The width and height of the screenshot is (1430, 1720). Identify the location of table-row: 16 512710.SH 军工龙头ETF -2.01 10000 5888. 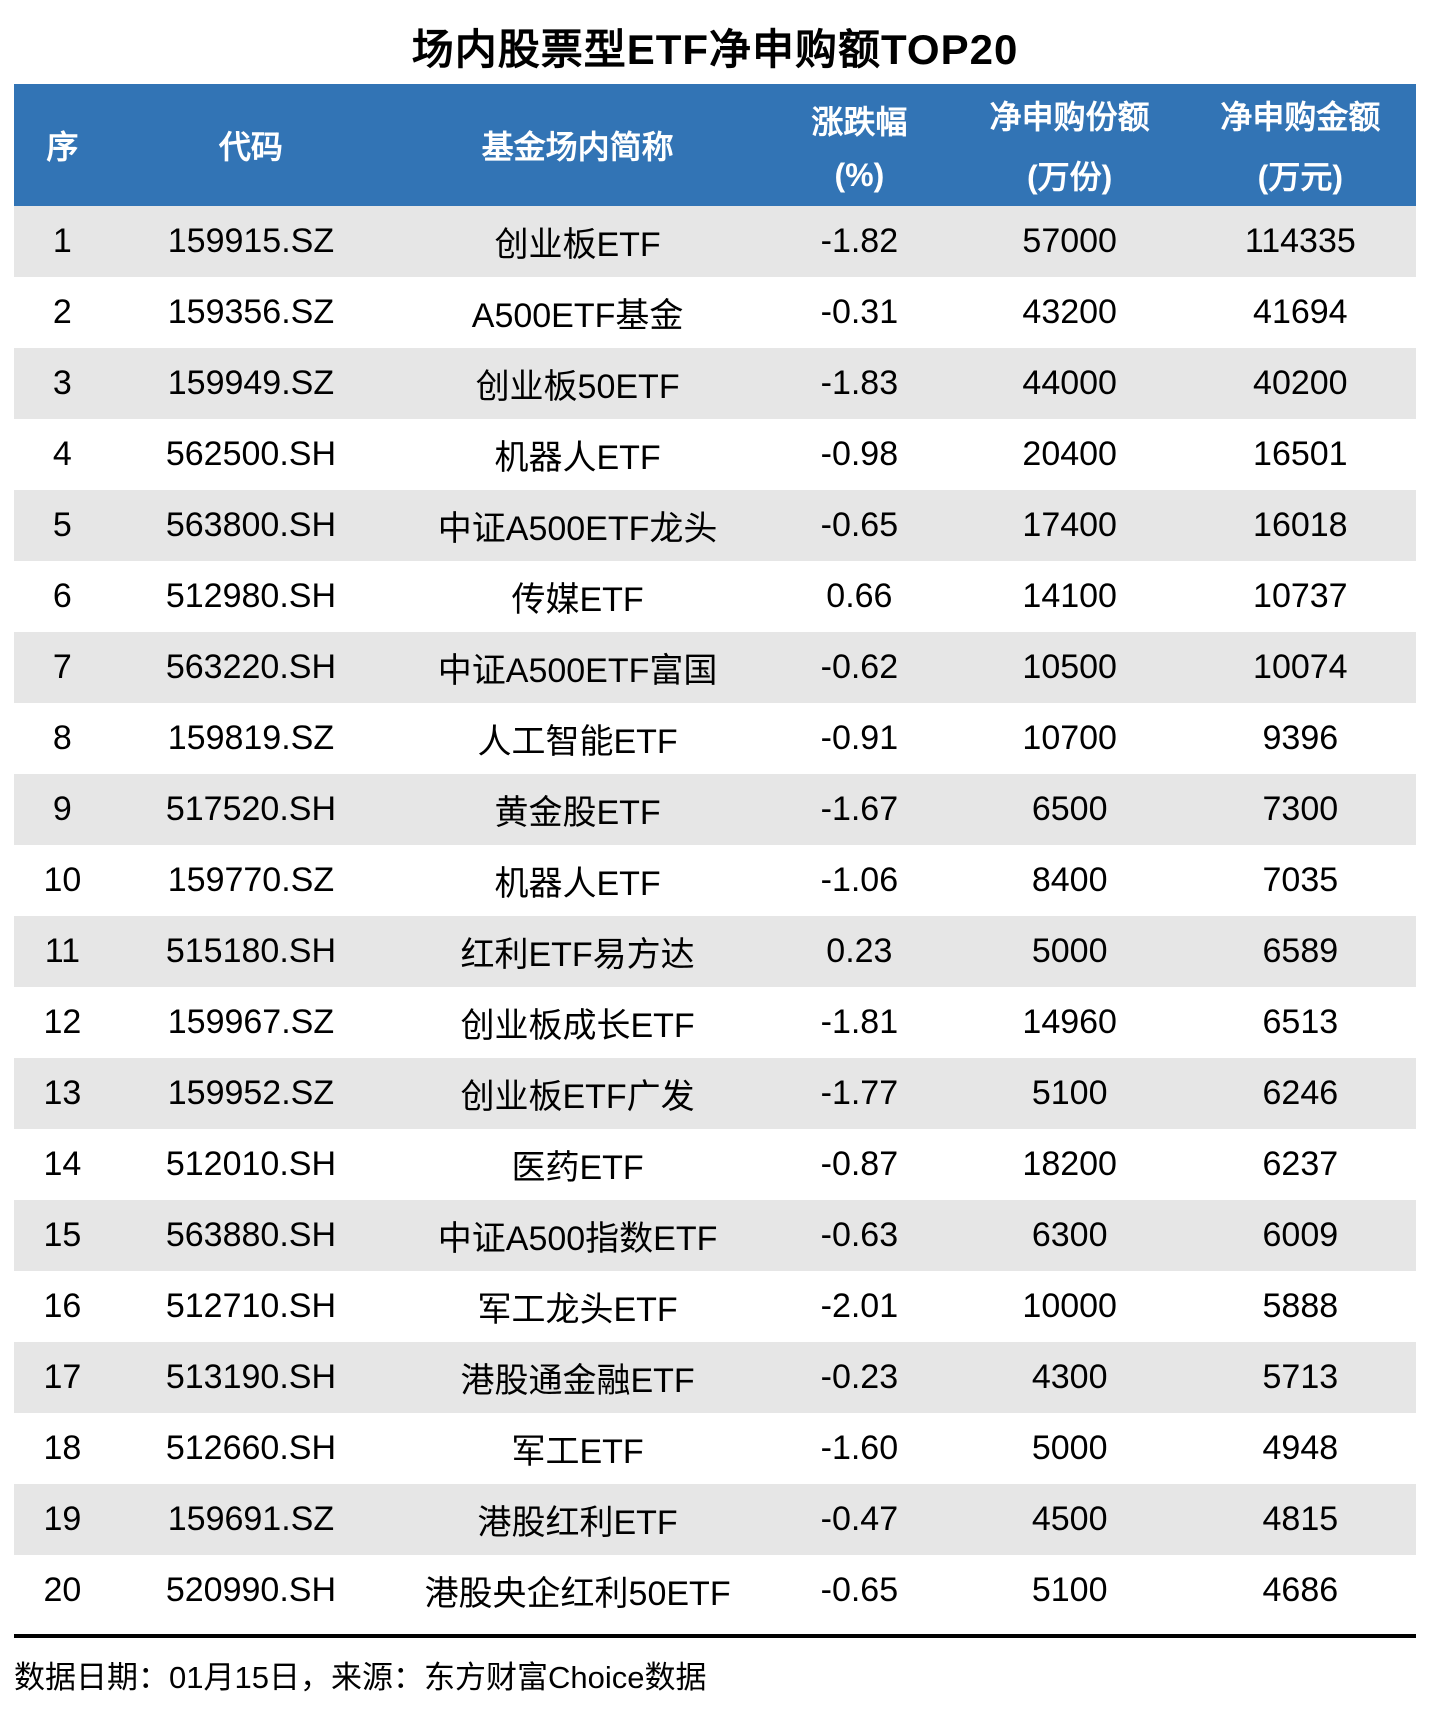
(715, 1306).